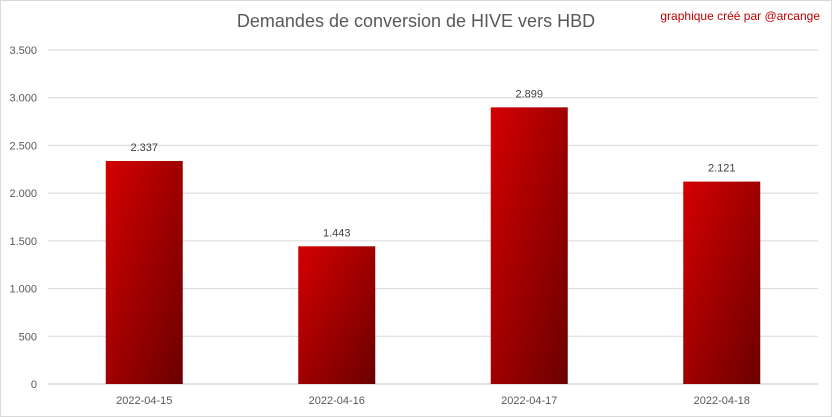  Describe the element at coordinates (144, 148) in the screenshot. I see `data-label: 2.337` at that location.